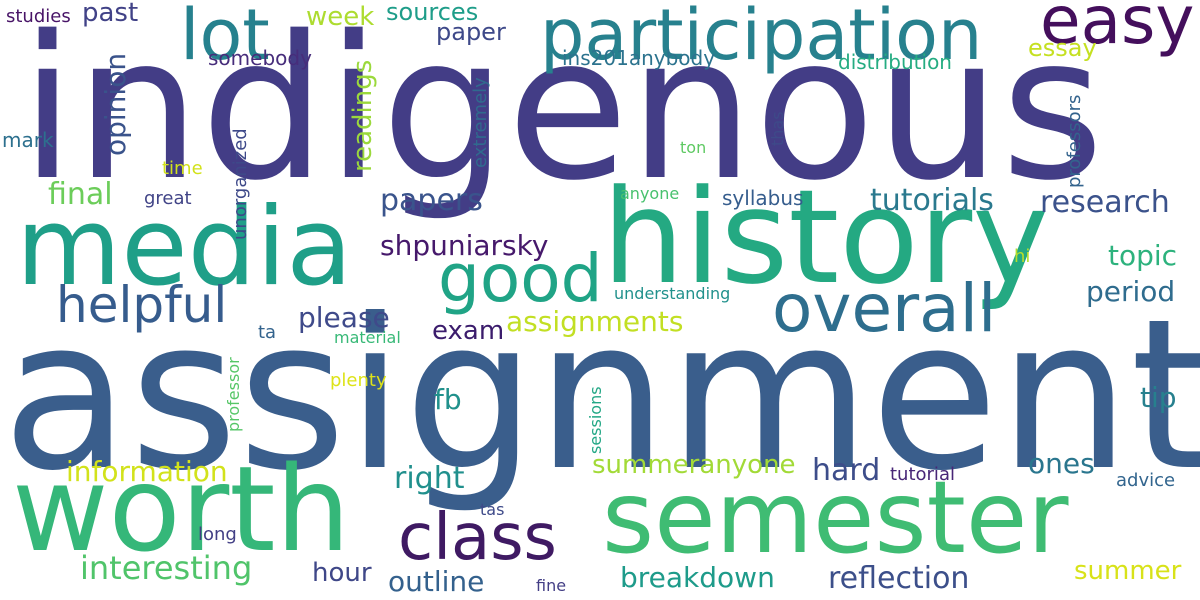 Image resolution: width=1200 pixels, height=600 pixels. Describe the element at coordinates (1117, 29) in the screenshot. I see `word-easy: easy` at that location.